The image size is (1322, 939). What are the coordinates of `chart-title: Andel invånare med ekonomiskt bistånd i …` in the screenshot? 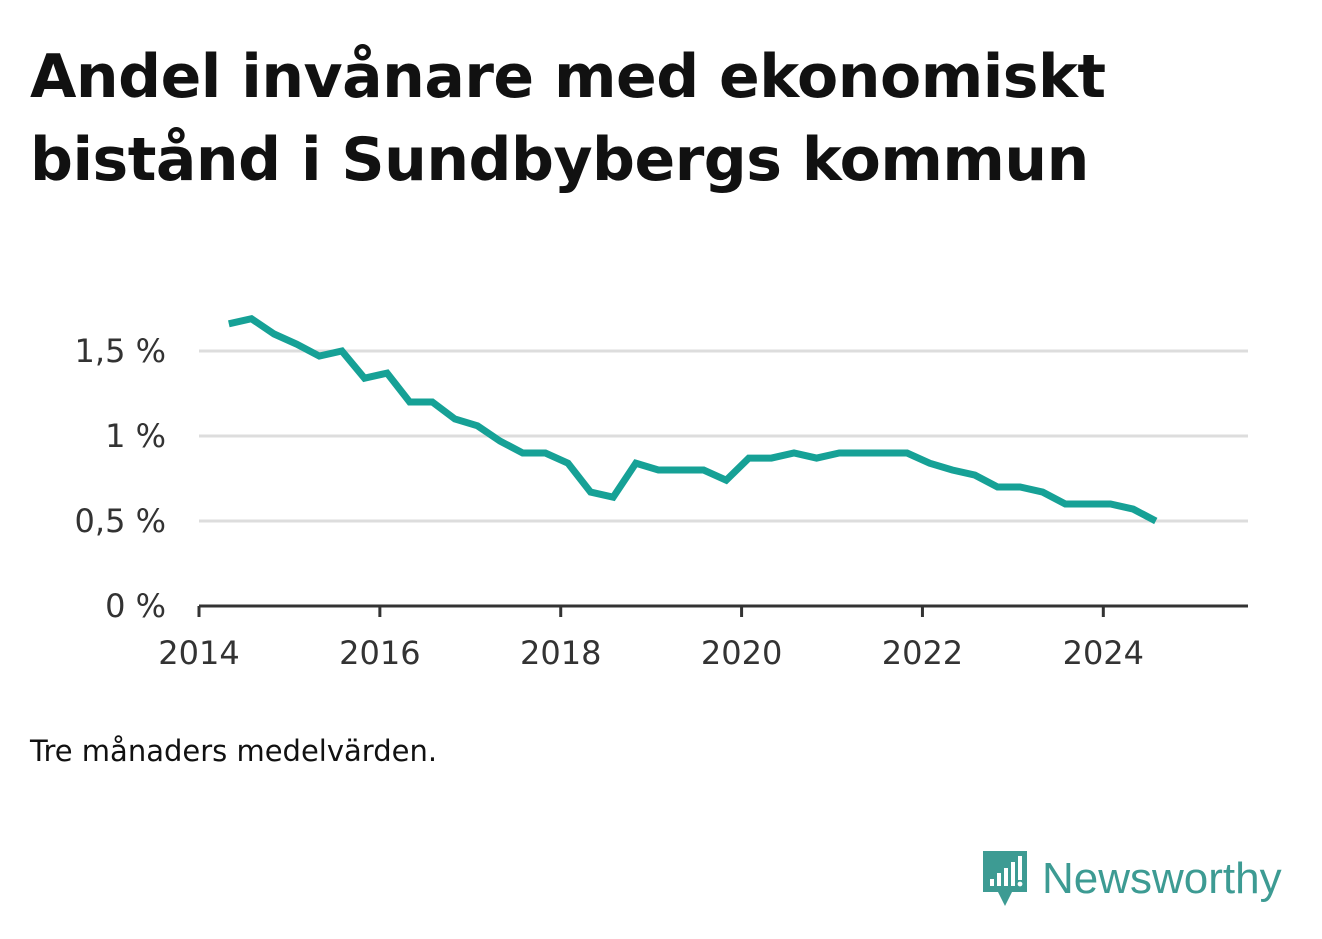 It's located at (568, 118).